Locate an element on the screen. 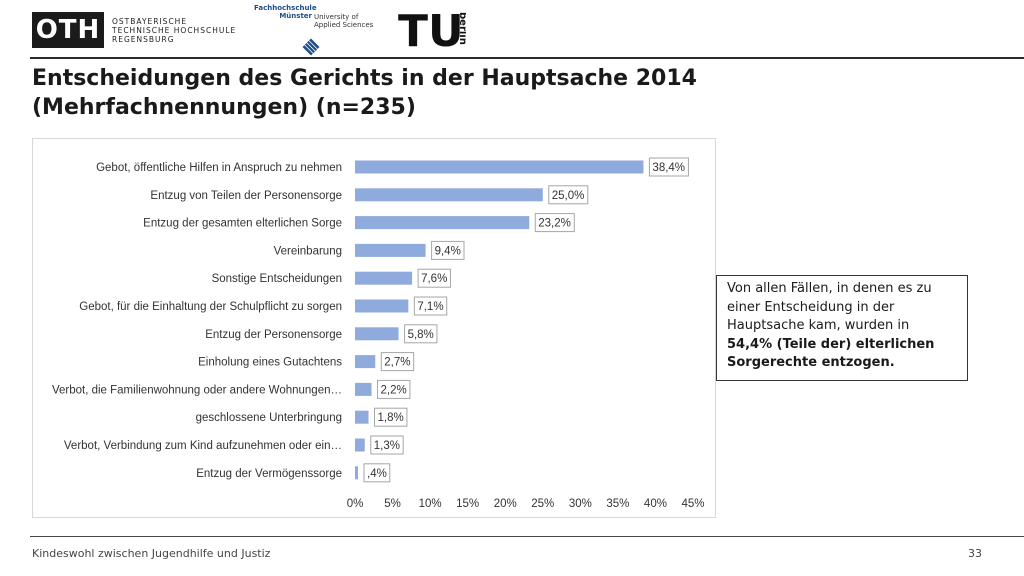  fh-name-line-1: Fachhochschule is located at coordinates (285, 8).